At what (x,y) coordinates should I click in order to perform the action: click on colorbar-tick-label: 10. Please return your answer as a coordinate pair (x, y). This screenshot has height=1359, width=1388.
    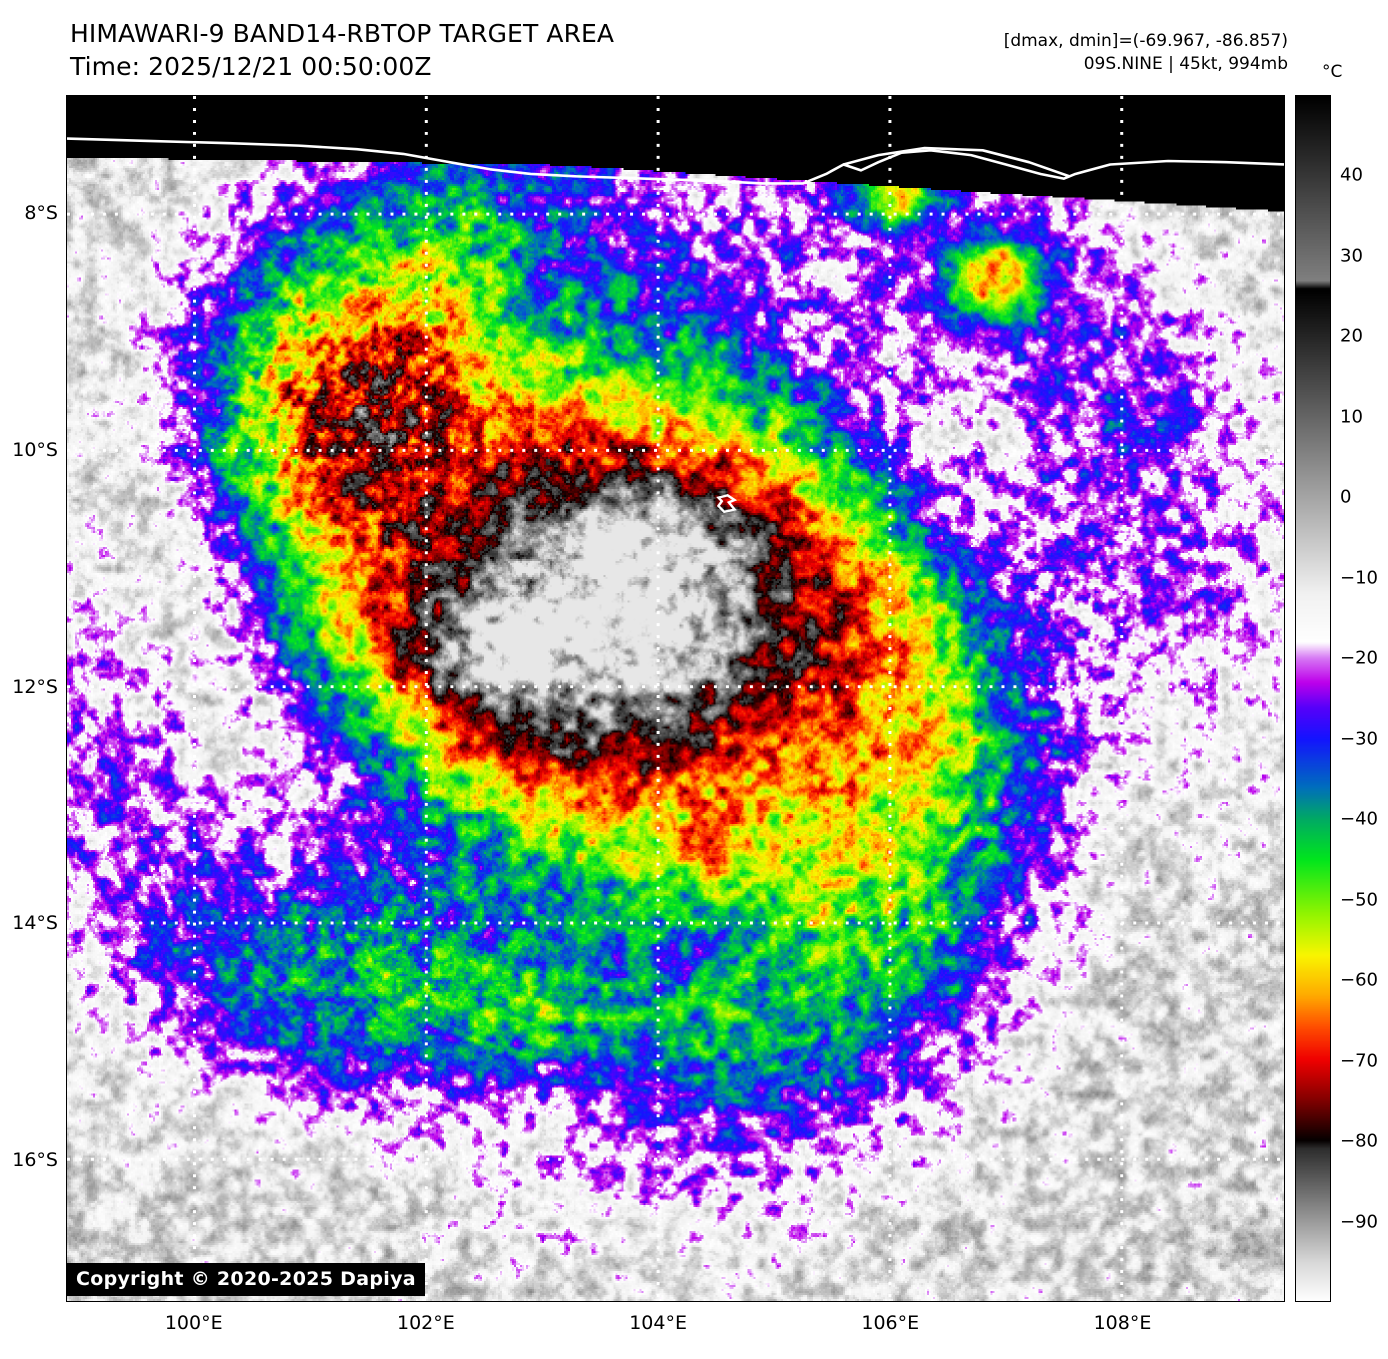
    Looking at the image, I should click on (1351, 417).